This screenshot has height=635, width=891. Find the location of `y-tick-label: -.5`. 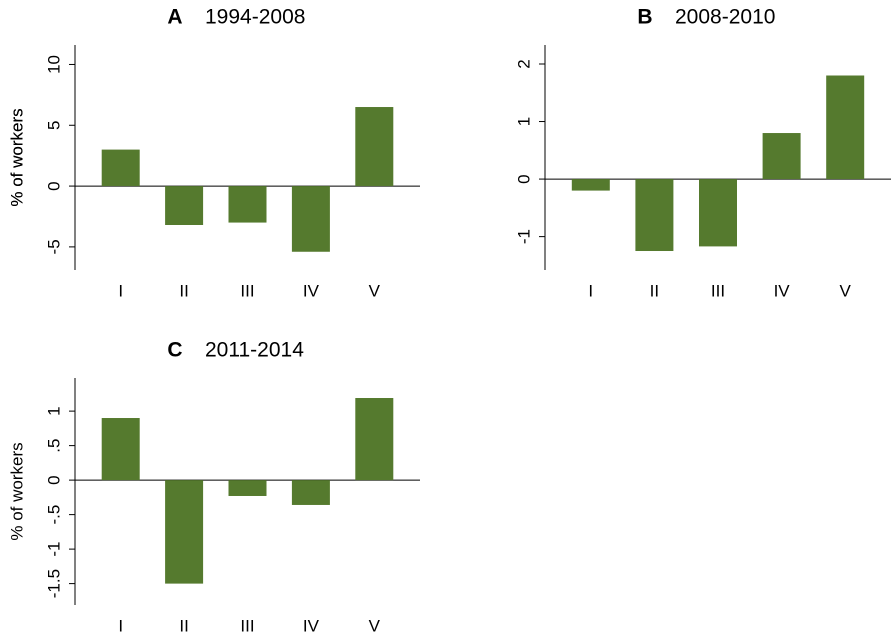

y-tick-label: -.5 is located at coordinates (53, 515).